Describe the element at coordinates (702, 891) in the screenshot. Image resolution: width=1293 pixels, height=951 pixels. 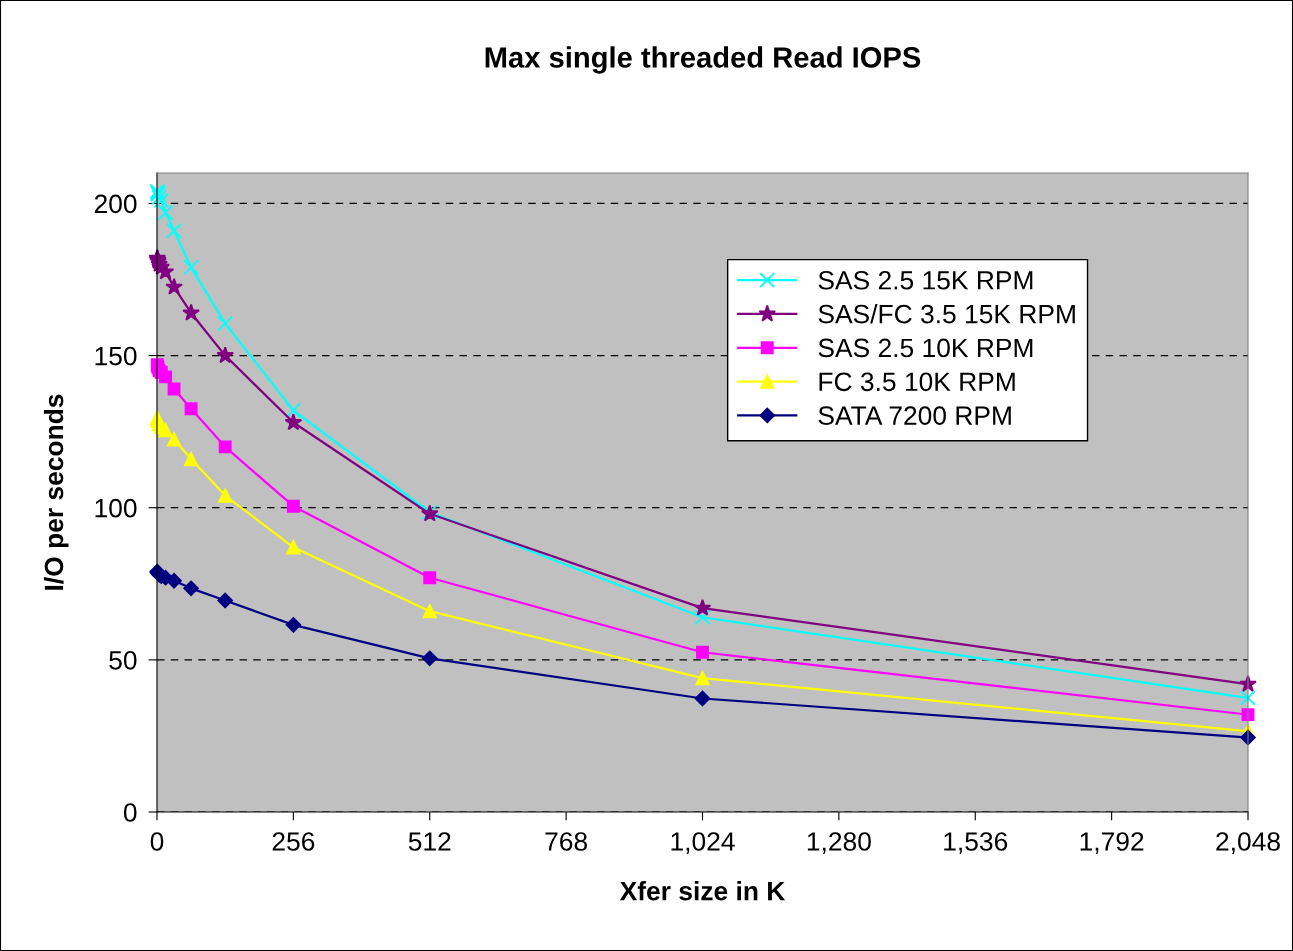
I see `x-axis-title: Xfer size in K` at that location.